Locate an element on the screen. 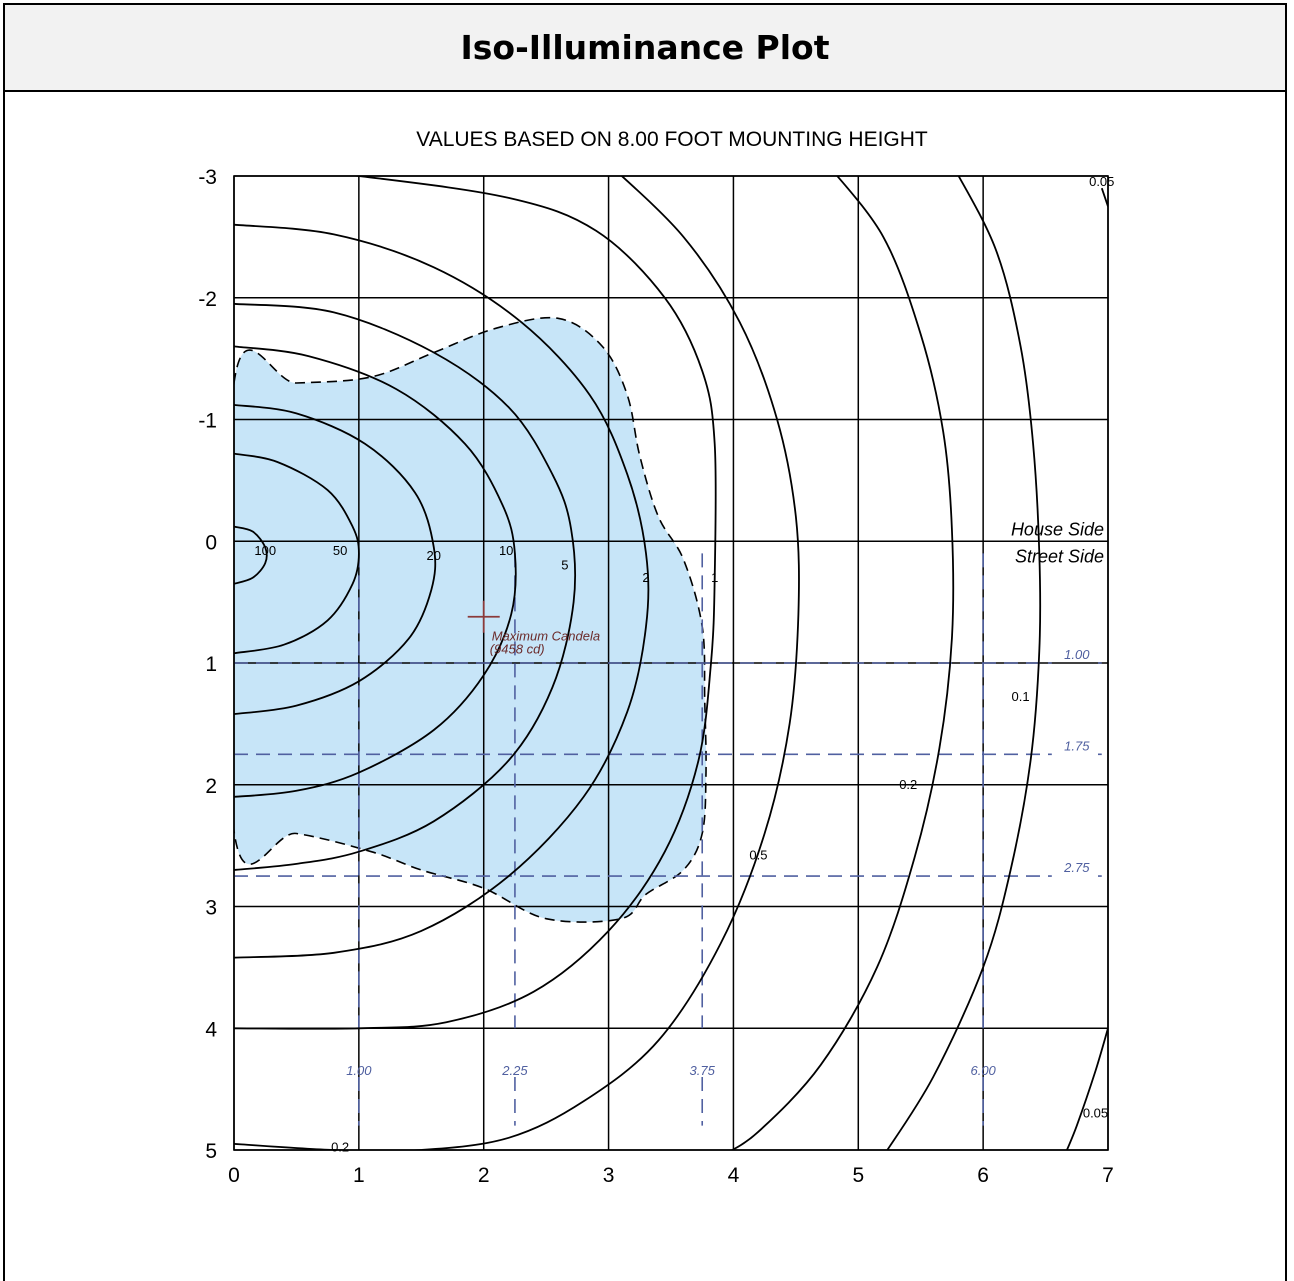  dashed-horizontal-label: 1.75 is located at coordinates (1077, 745).